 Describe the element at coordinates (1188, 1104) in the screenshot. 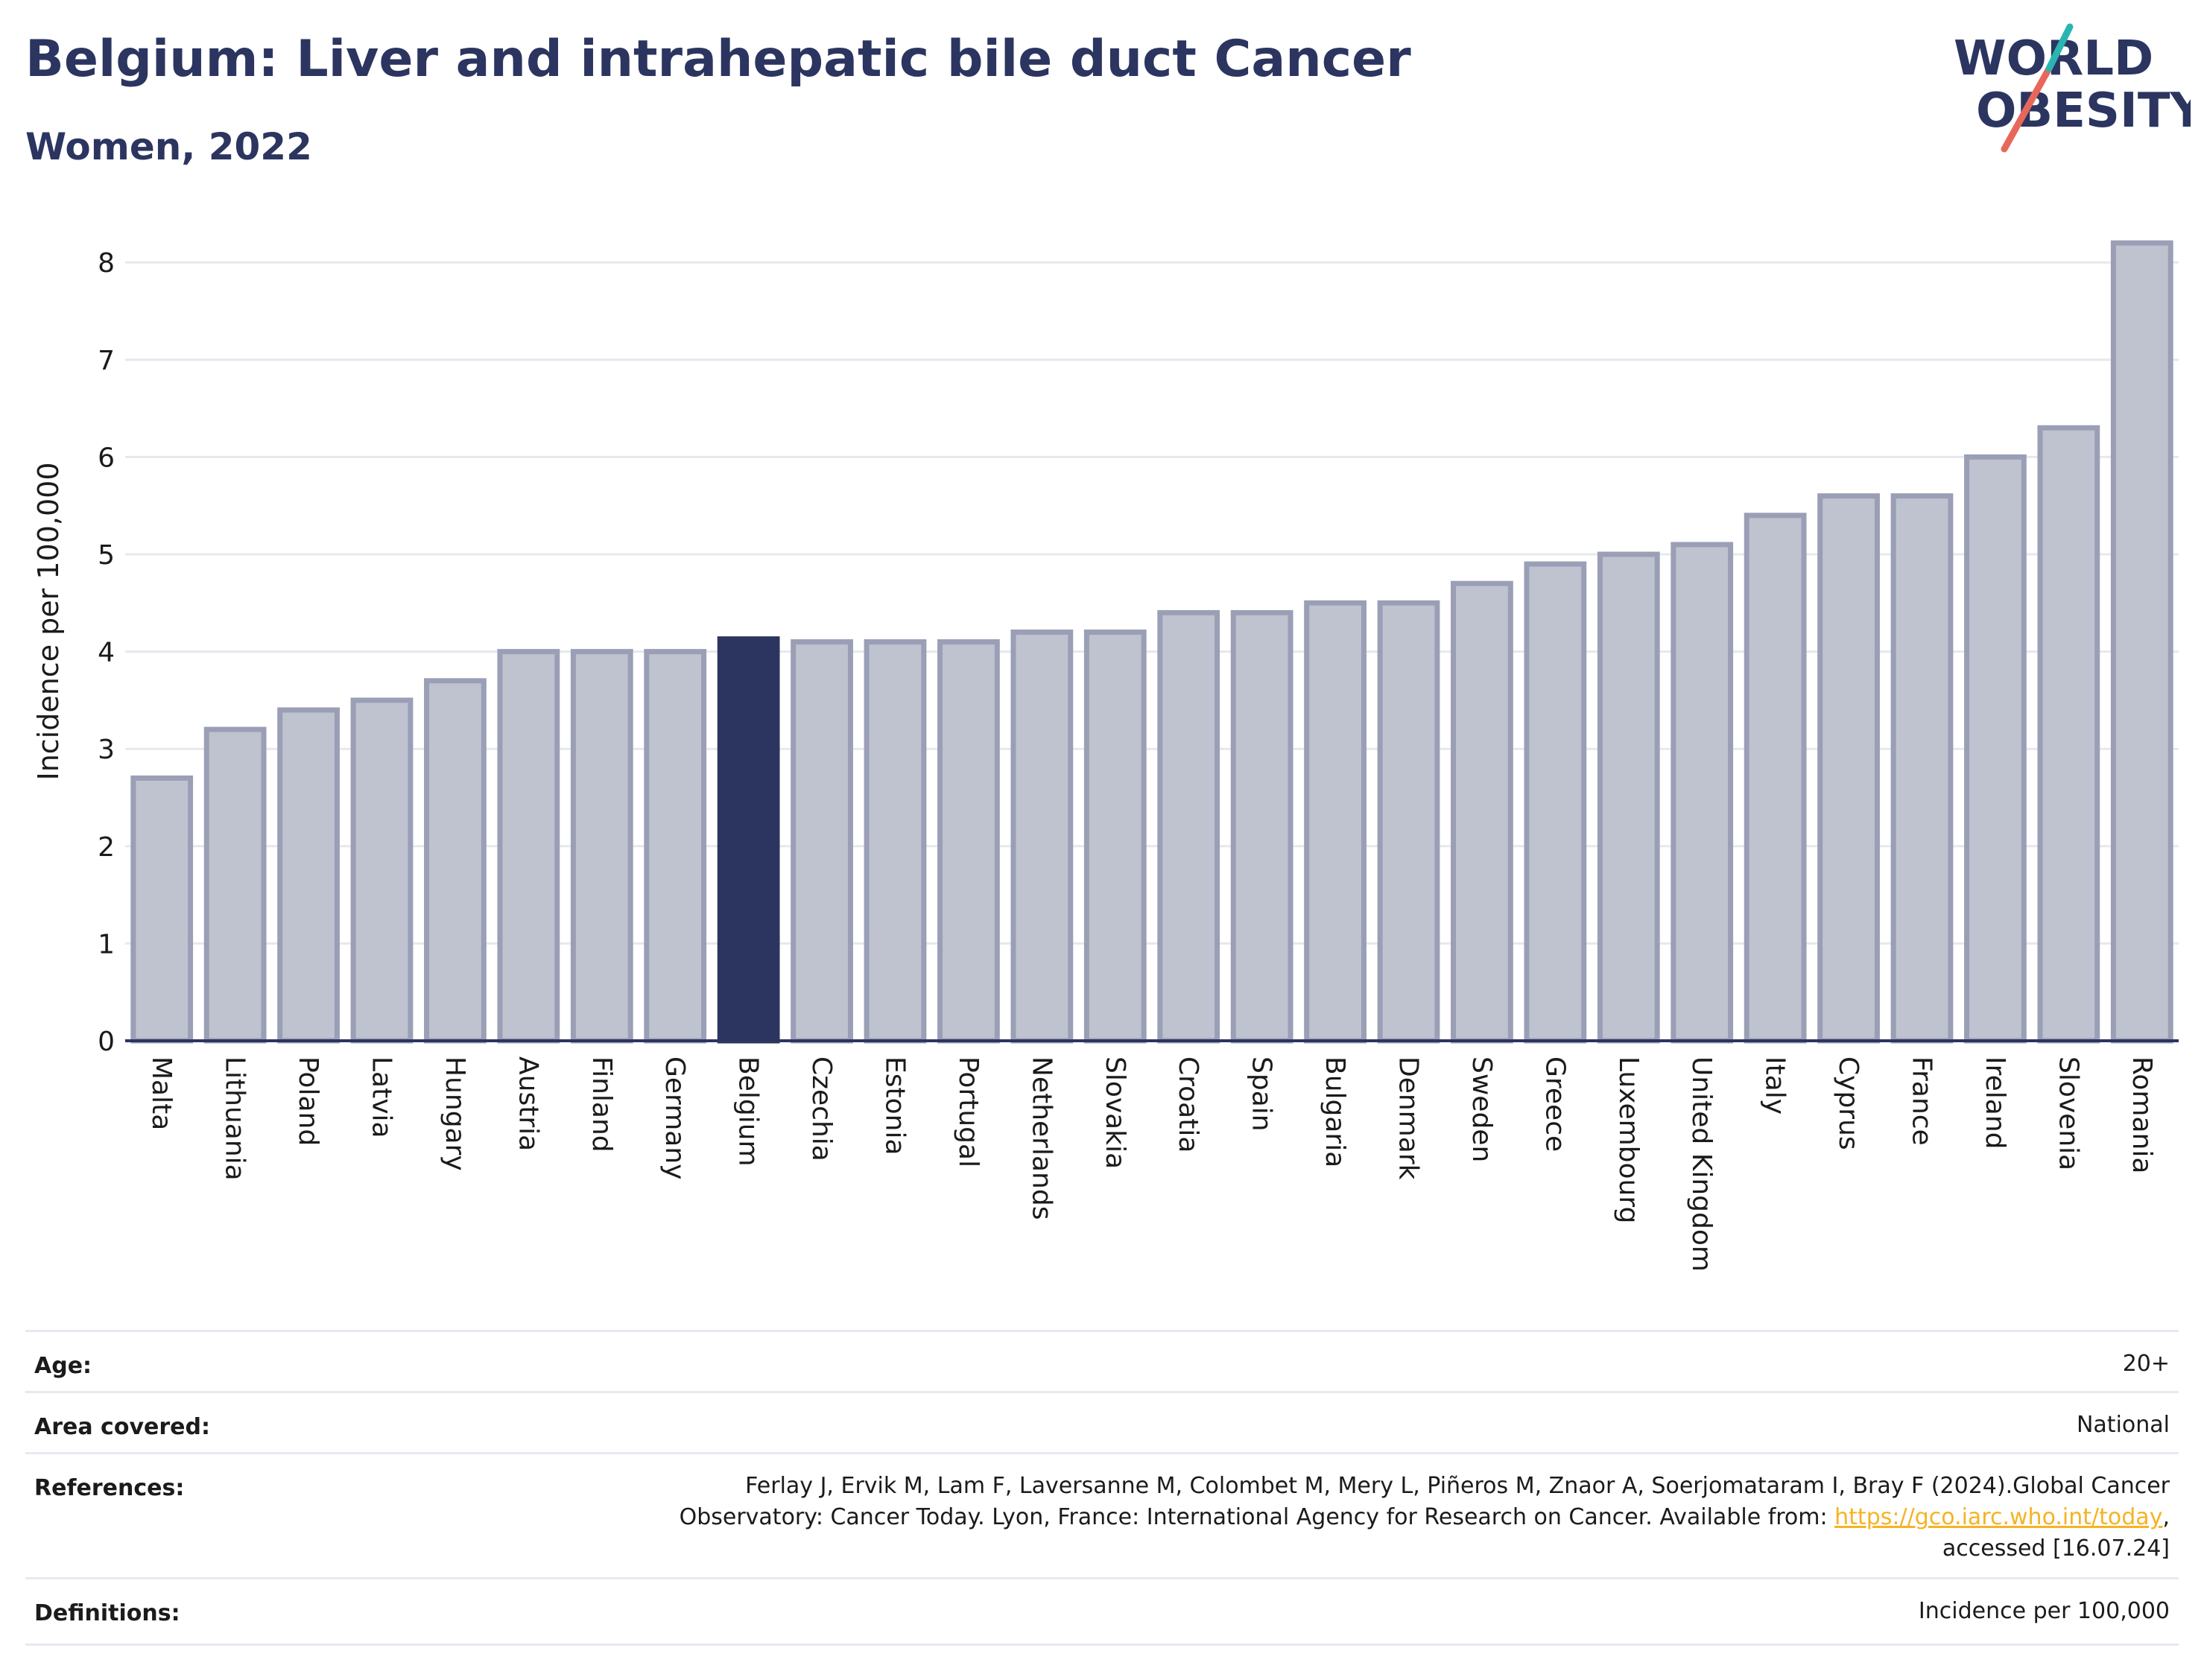

I see `x-tick-label: Croatia` at that location.